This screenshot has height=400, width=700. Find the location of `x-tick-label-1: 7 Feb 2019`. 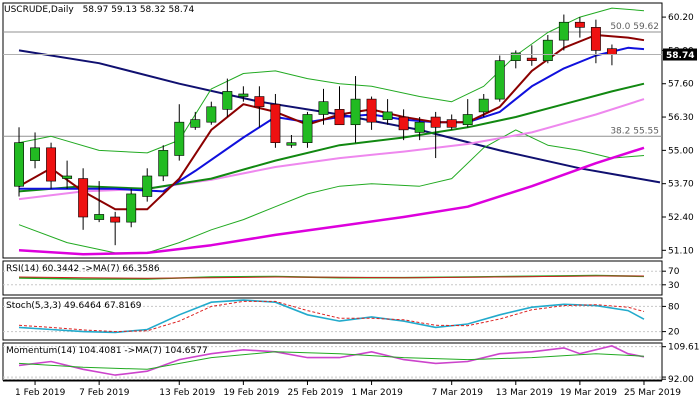

x-tick-label-1: 7 Feb 2019 is located at coordinates (104, 393).